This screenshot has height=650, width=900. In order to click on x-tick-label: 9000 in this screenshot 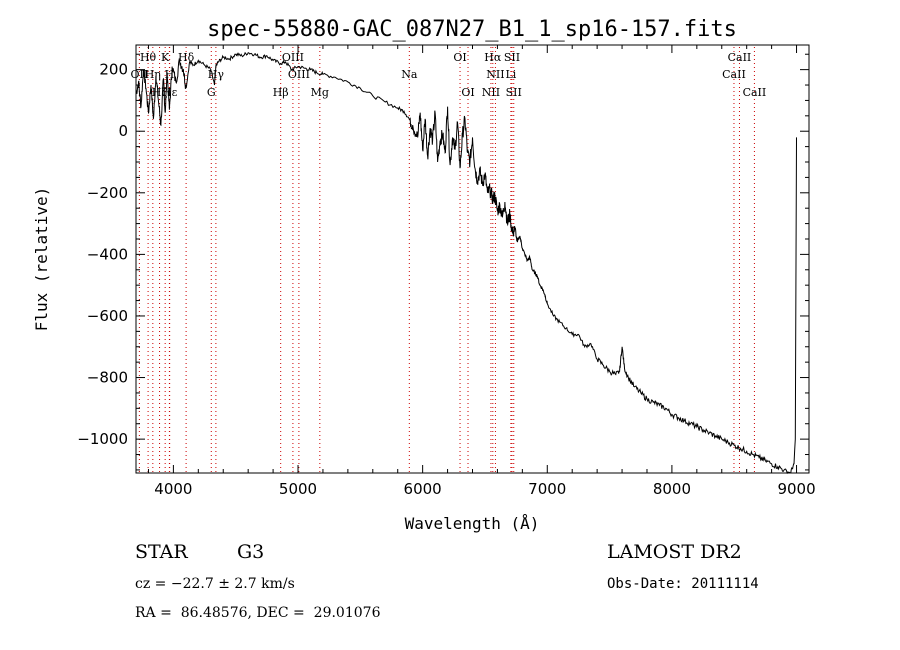, I will do `click(796, 489)`.